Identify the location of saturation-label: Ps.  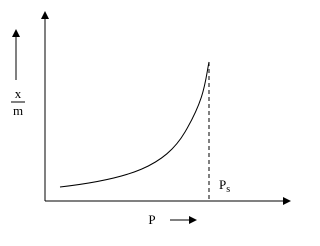
(224, 186).